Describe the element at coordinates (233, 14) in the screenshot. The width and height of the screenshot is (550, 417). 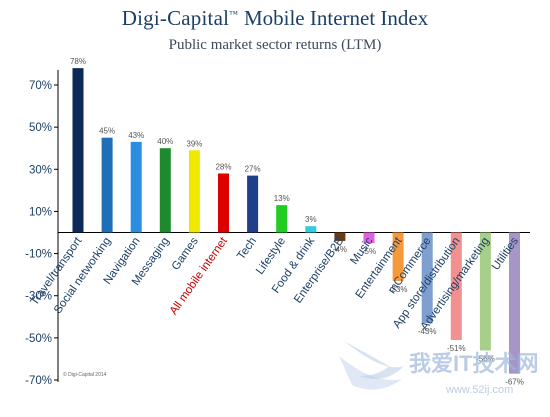
I see `trademark-mark: ™` at that location.